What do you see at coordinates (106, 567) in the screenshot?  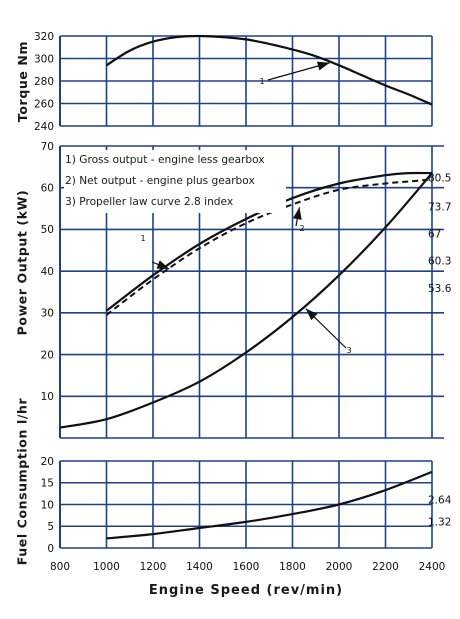 I see `x-tick-label: 1000` at bounding box center [106, 567].